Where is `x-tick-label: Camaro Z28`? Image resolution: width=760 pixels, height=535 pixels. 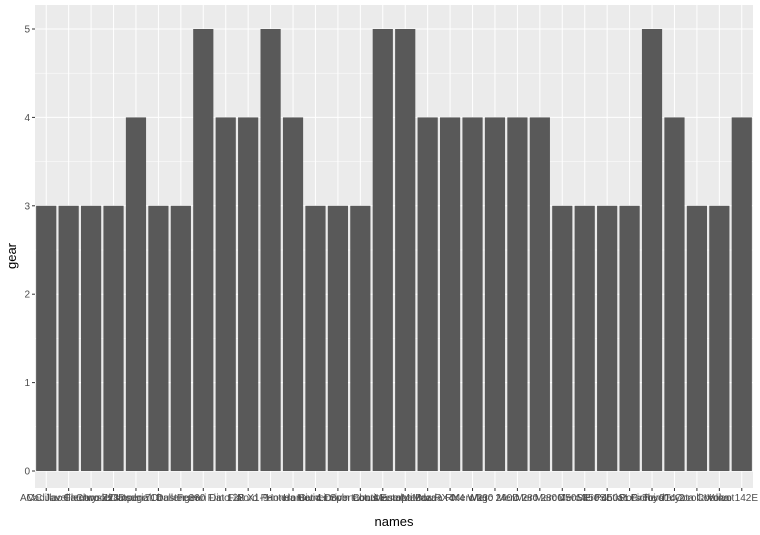
x-tick-label: Camaro Z28 is located at coordinates (91, 498).